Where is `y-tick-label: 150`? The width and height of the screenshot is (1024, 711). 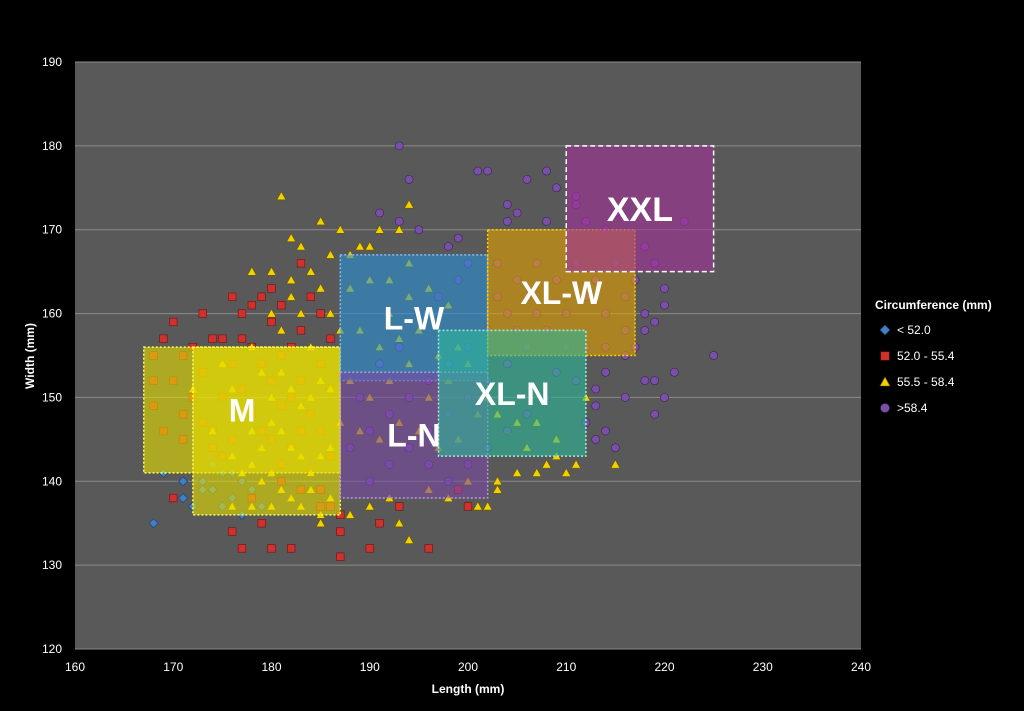 y-tick-label: 150 is located at coordinates (52, 397).